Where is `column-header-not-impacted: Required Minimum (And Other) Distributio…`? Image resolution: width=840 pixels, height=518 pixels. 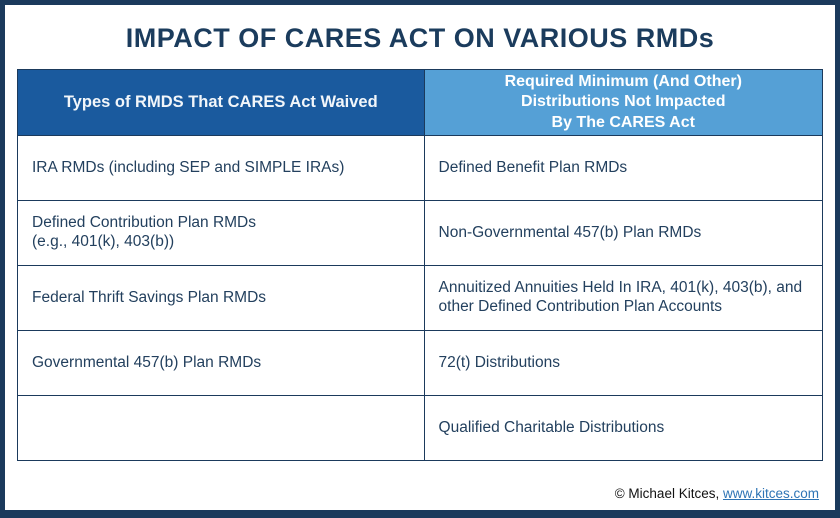 column-header-not-impacted: Required Minimum (And Other) Distributio… is located at coordinates (623, 102).